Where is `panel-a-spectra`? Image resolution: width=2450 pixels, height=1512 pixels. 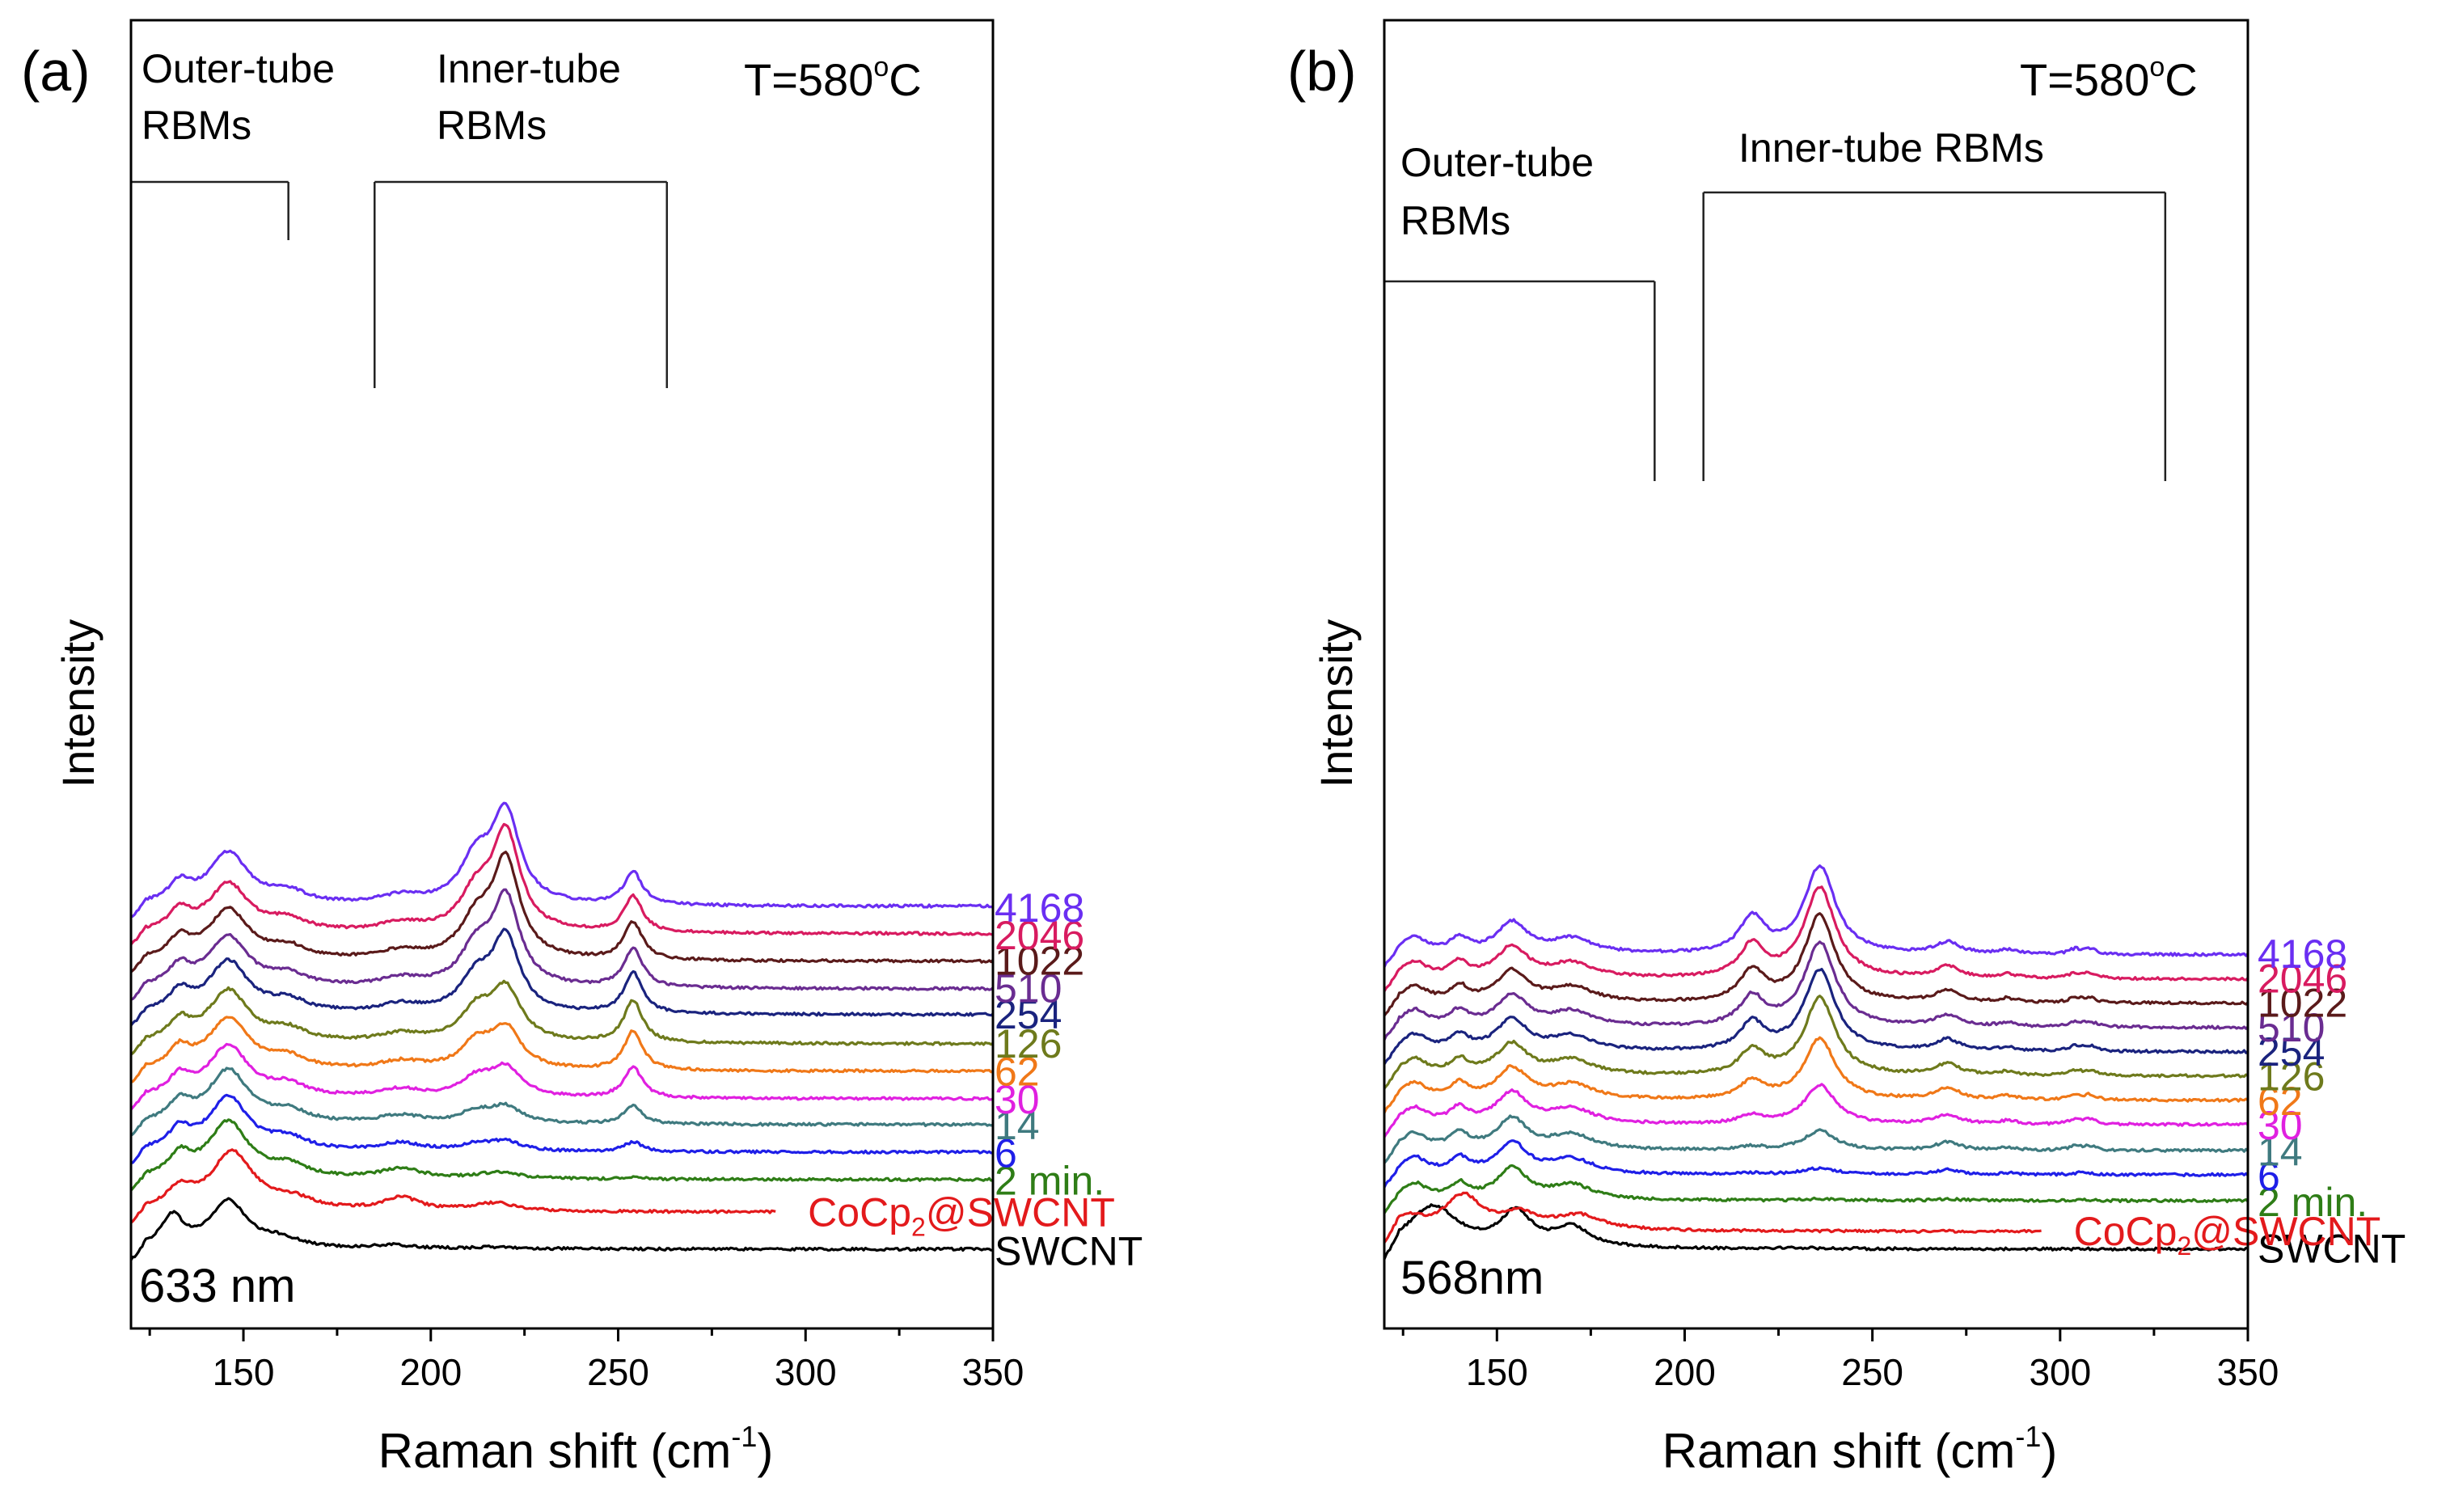 panel-a-spectra is located at coordinates (562, 1031).